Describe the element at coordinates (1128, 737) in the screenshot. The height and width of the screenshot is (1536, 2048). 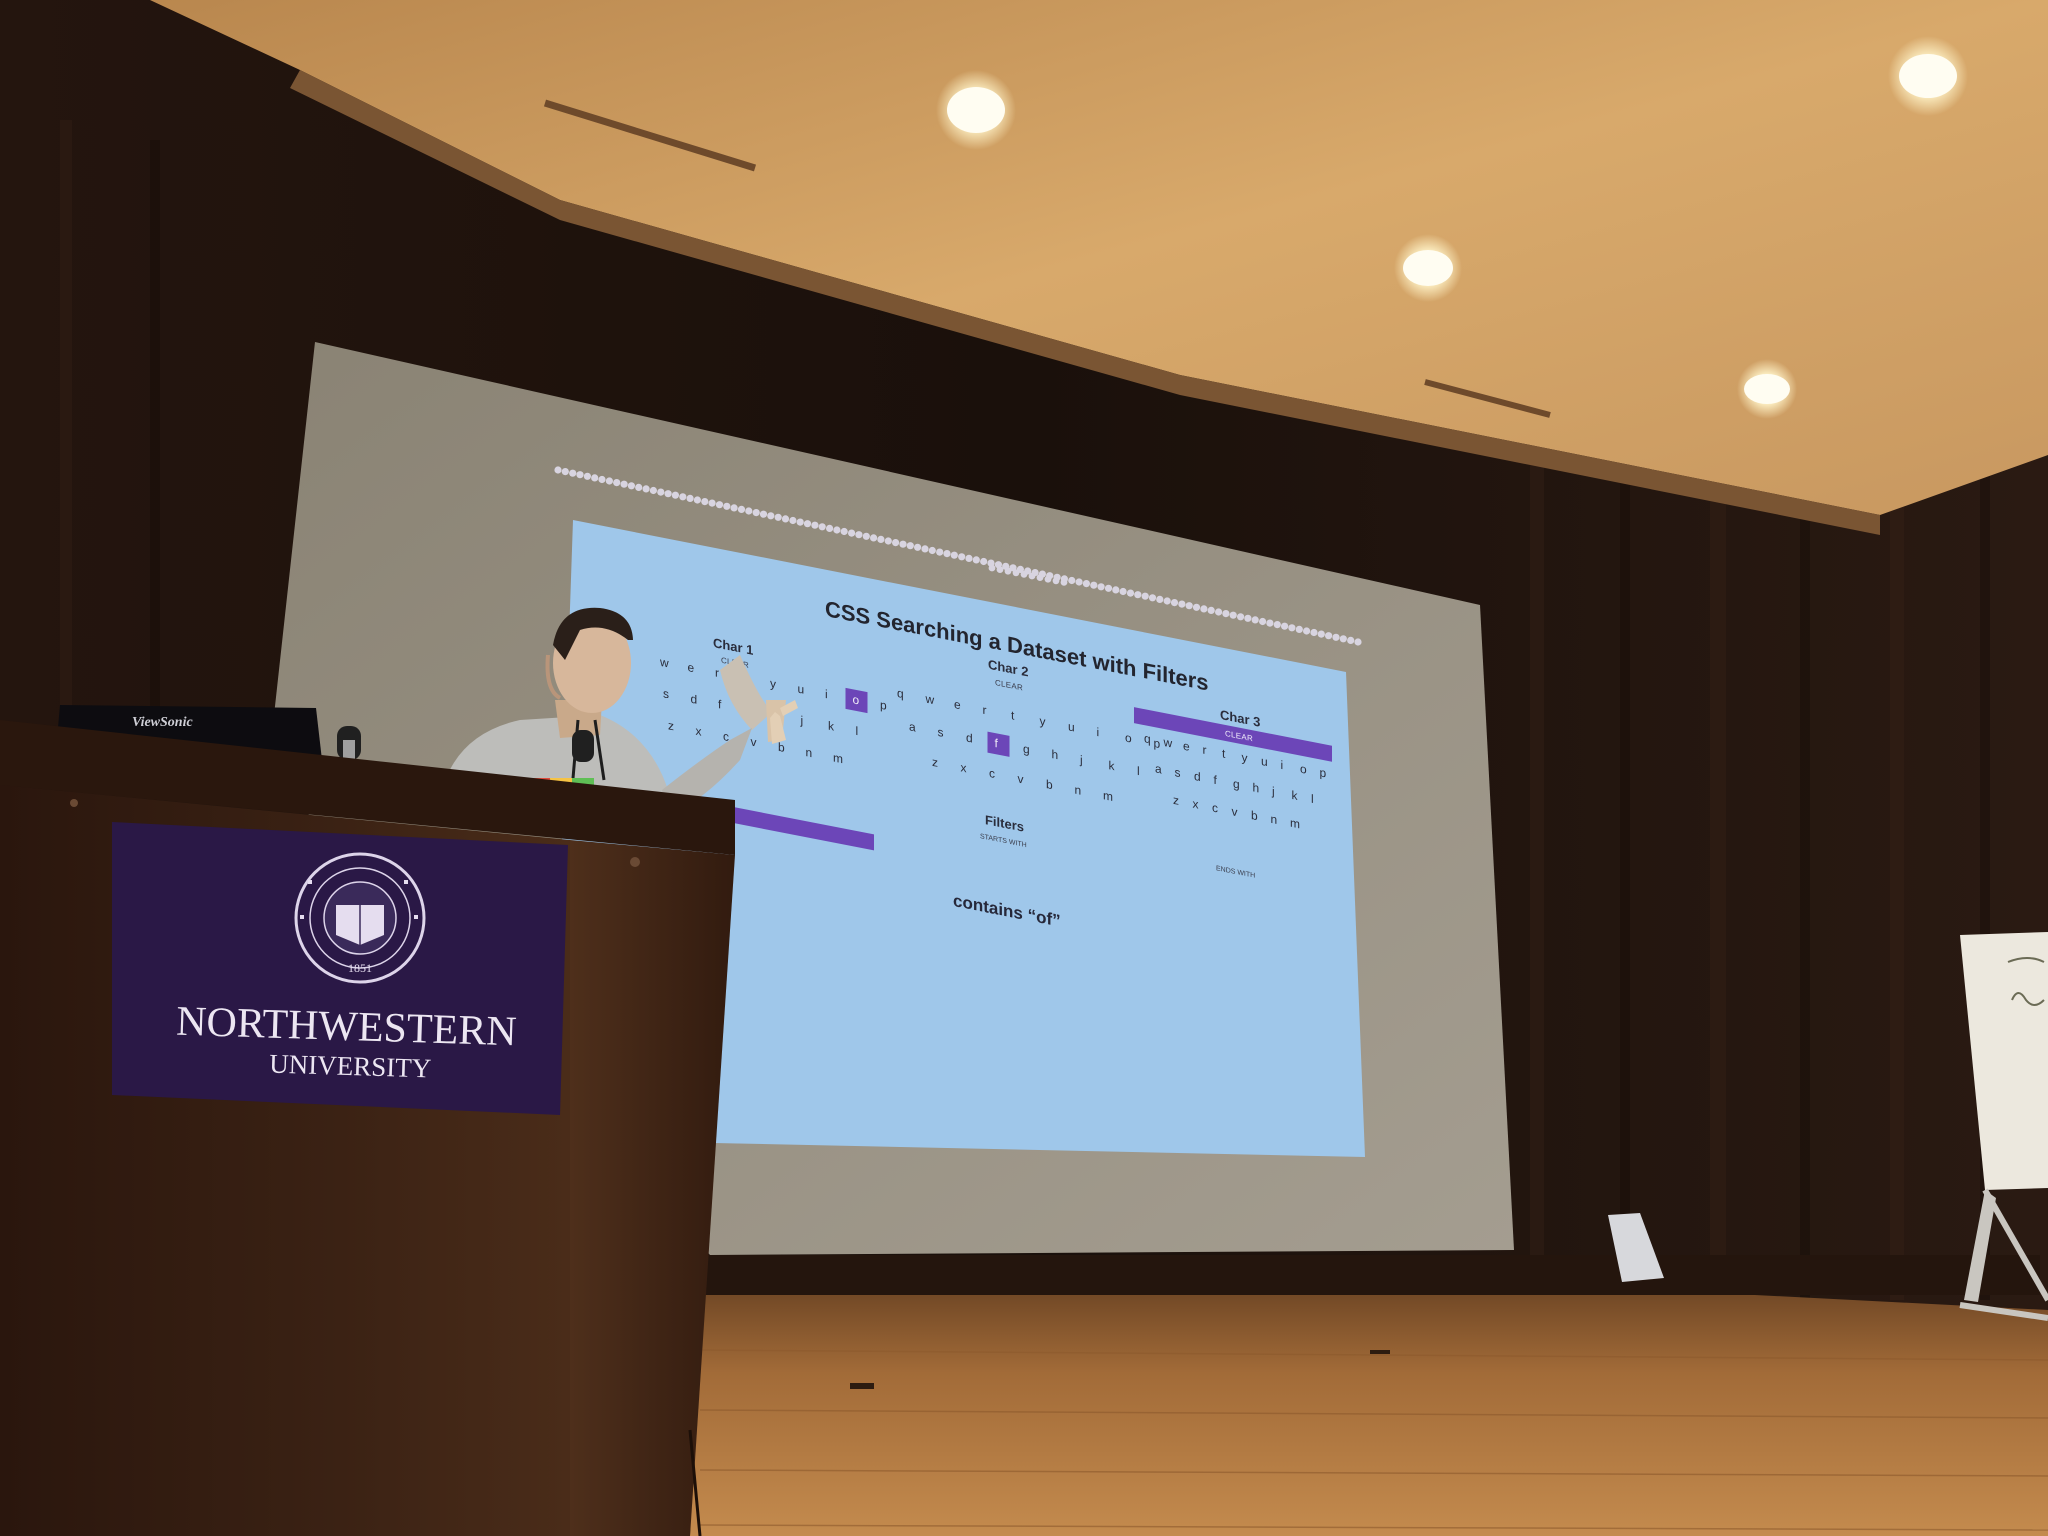
I see `char2-key-o: o` at that location.